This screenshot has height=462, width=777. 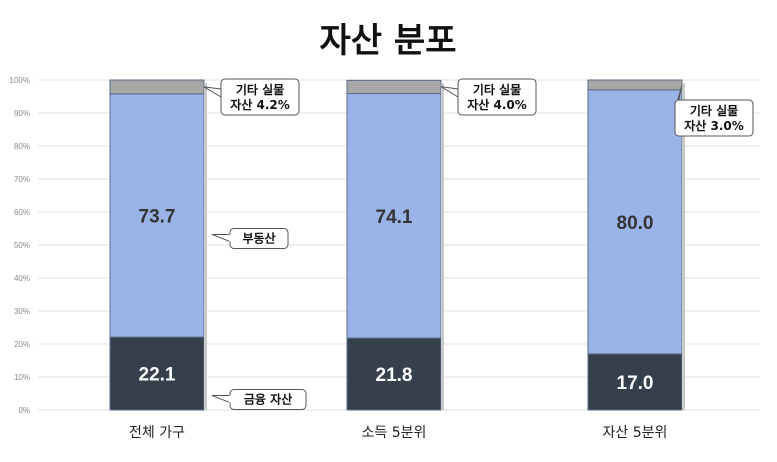 I want to click on x-tick-label: 전체 가구, so click(x=157, y=433).